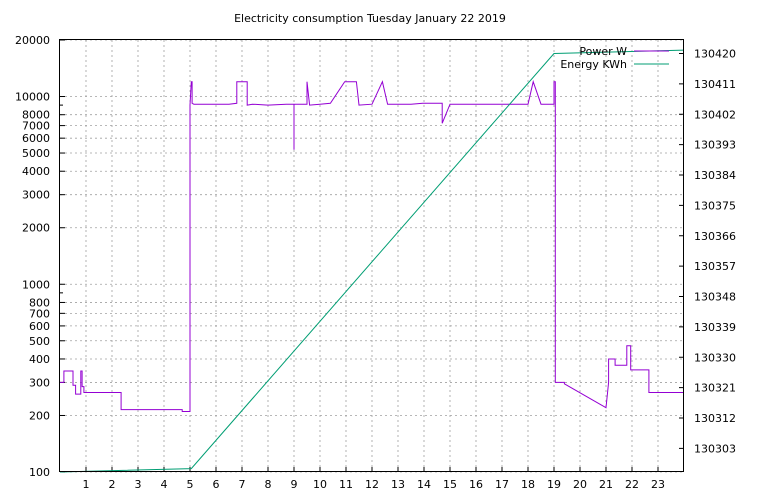  Describe the element at coordinates (502, 484) in the screenshot. I see `x-tick-label: 17` at that location.